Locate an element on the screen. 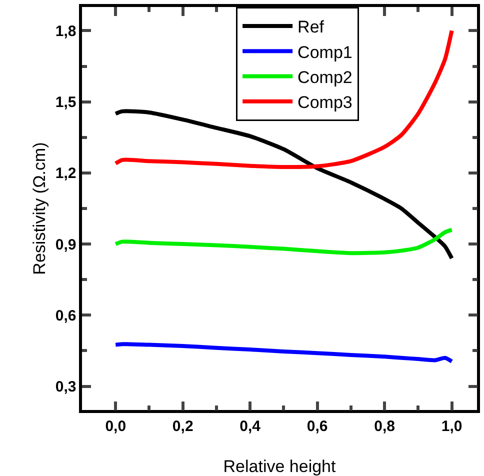  x-tick-label: 1,0 is located at coordinates (451, 426).